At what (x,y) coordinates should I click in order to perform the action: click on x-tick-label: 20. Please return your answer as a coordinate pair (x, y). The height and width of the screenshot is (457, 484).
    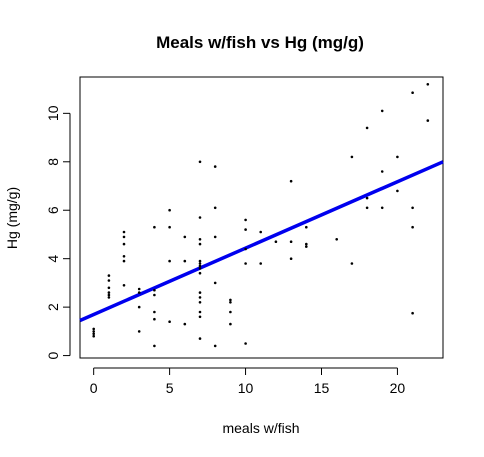
    Looking at the image, I should click on (398, 388).